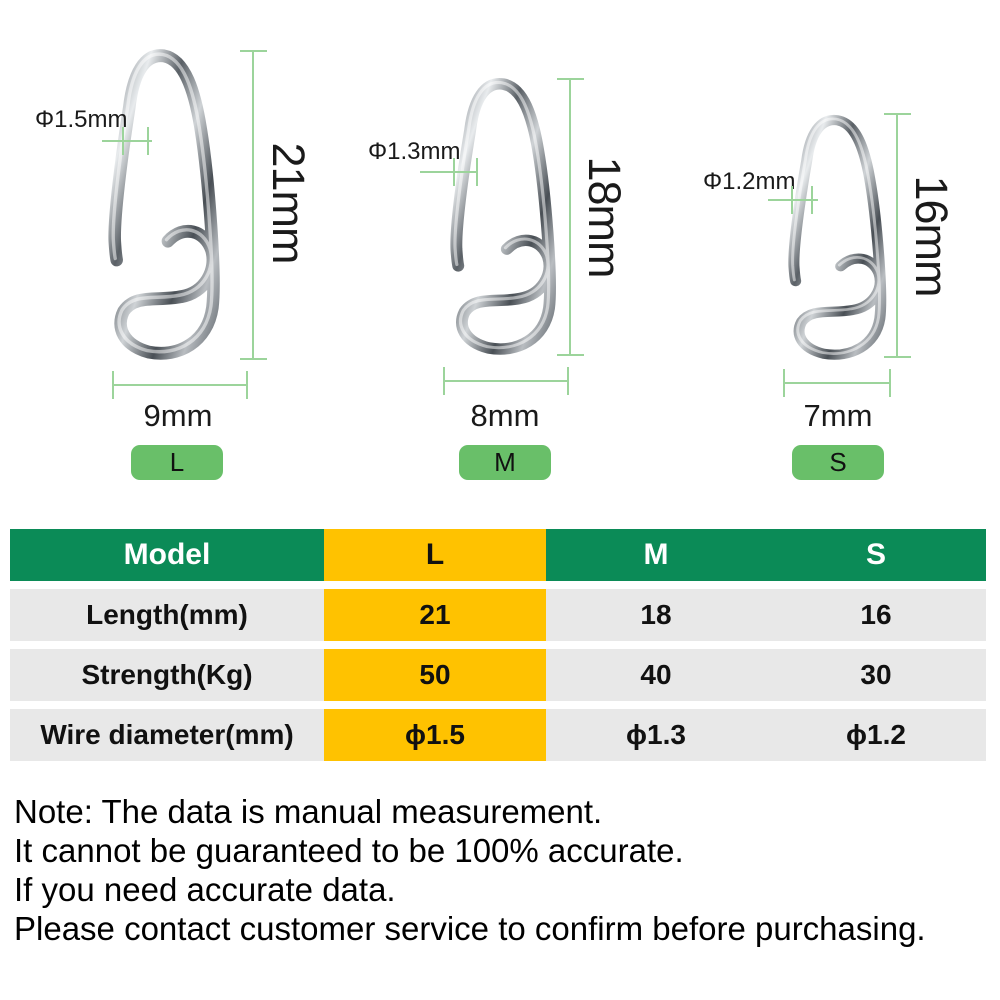  What do you see at coordinates (812, 200) in the screenshot?
I see `wire-callout-tick-S2` at bounding box center [812, 200].